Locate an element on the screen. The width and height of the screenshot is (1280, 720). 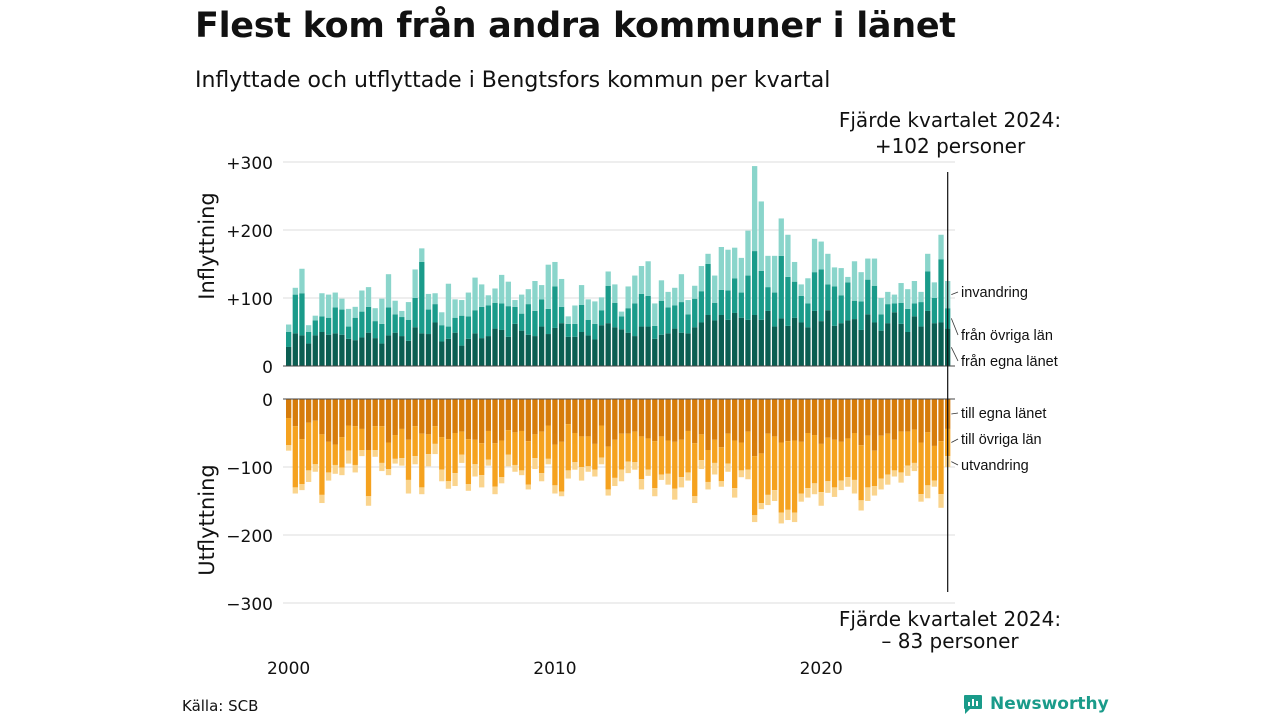
x-tick-label: 2020 is located at coordinates (821, 669).